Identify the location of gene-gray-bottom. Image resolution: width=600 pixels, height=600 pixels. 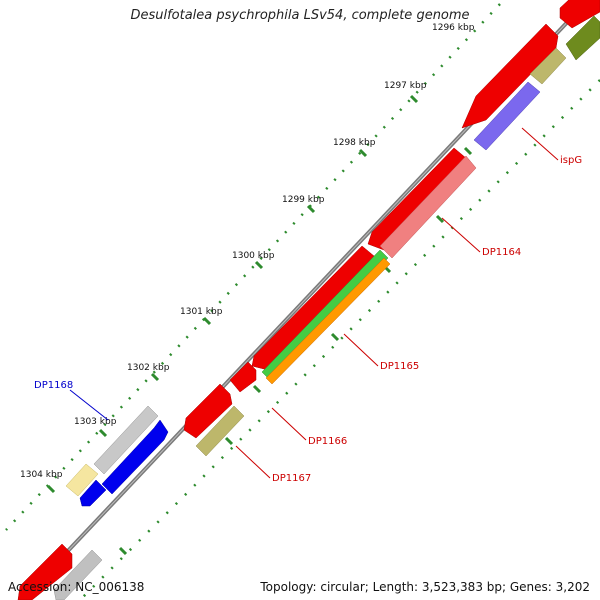
(78, 574).